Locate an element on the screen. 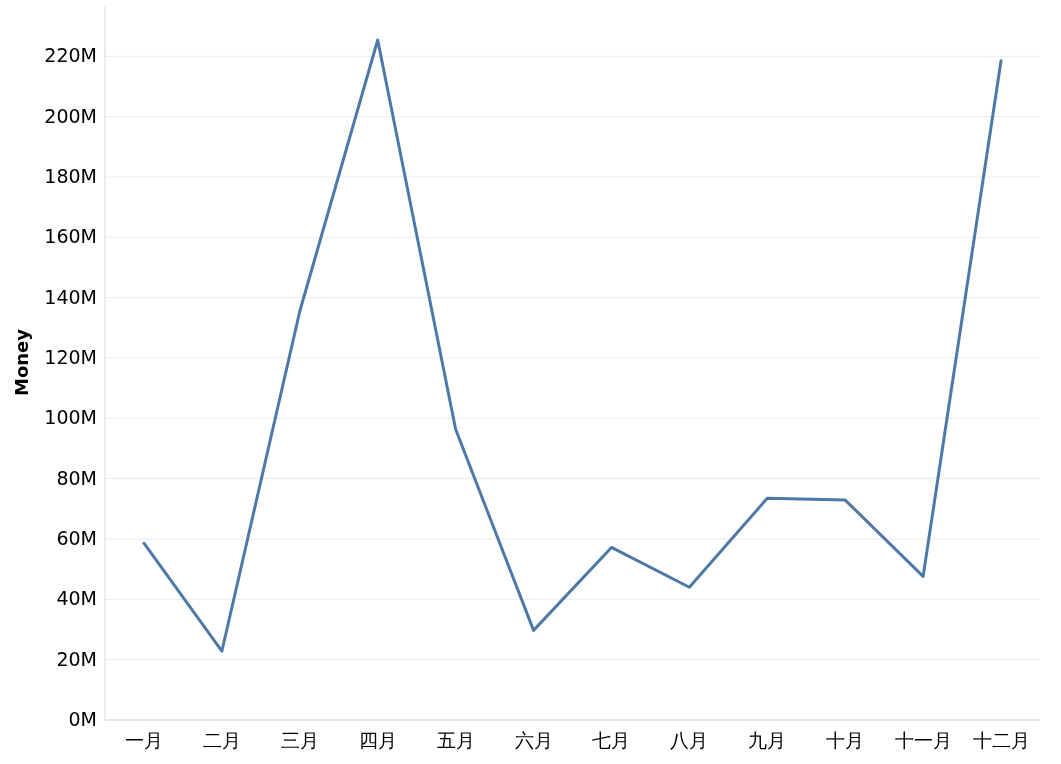 This screenshot has width=1061, height=764. x-tick-label: 一月 is located at coordinates (143, 740).